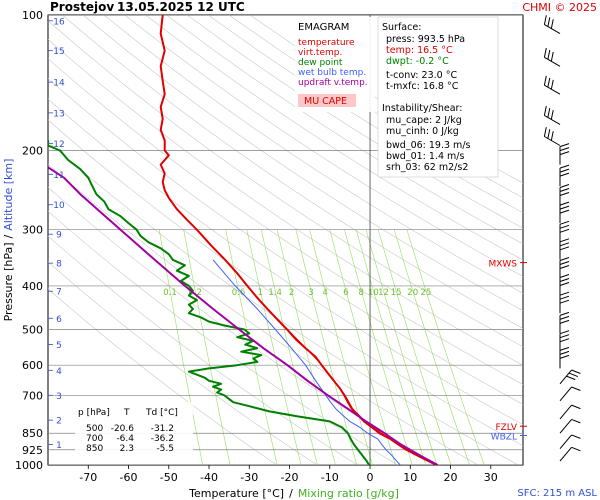  I want to click on x-tick-label: 10, so click(410, 477).